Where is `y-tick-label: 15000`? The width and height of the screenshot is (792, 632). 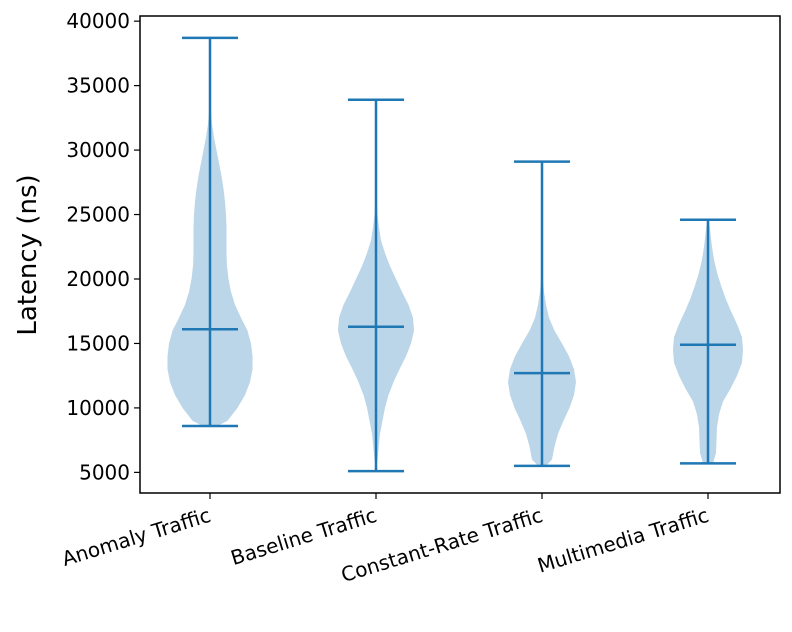 y-tick-label: 15000 is located at coordinates (98, 343).